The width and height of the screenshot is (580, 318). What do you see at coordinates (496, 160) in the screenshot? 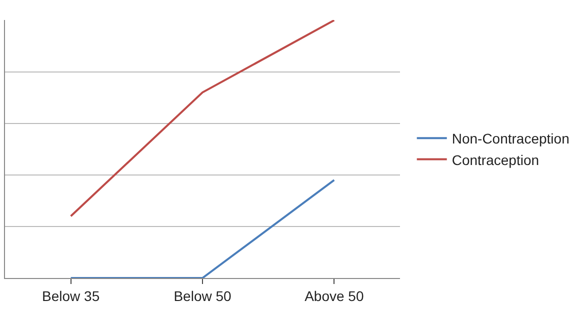
I see `legend-label: Contraception` at bounding box center [496, 160].